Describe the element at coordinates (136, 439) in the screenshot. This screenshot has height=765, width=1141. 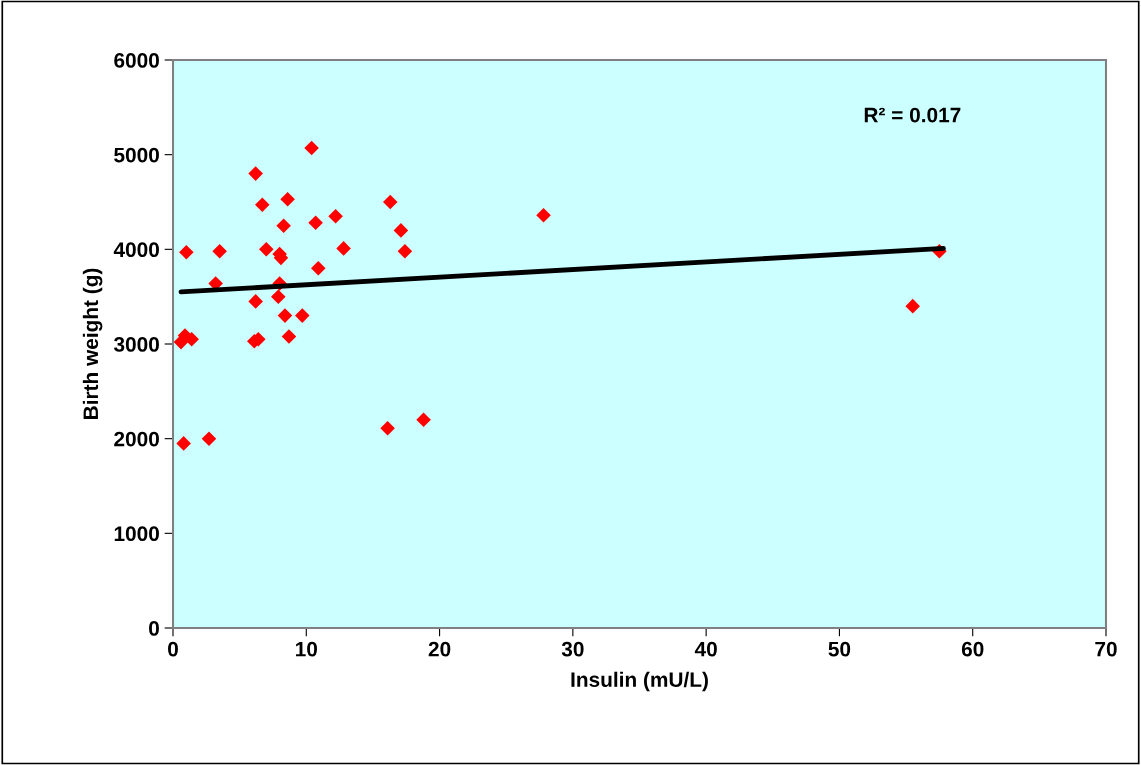
I see `y-tick-label: 2000` at that location.